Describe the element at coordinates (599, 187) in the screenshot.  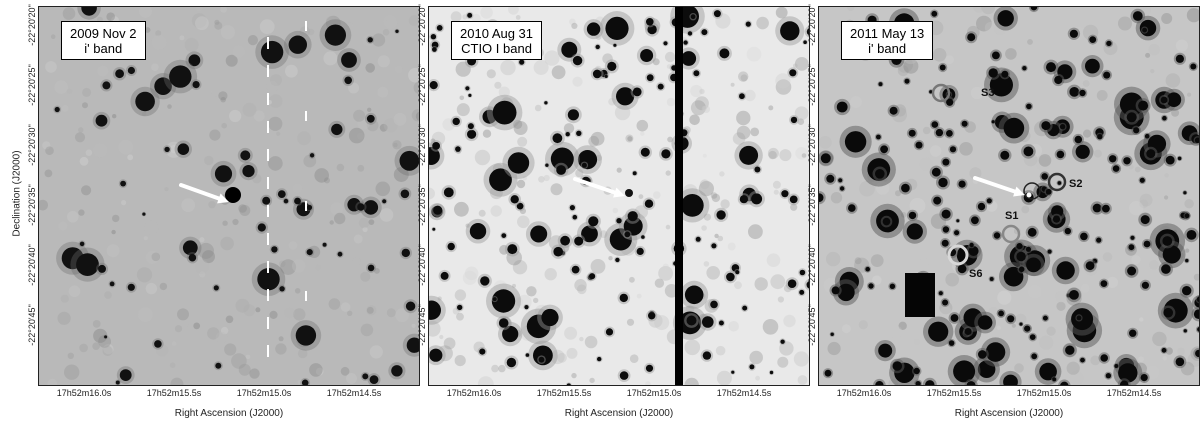
I see `pointer-arrow-icon` at that location.